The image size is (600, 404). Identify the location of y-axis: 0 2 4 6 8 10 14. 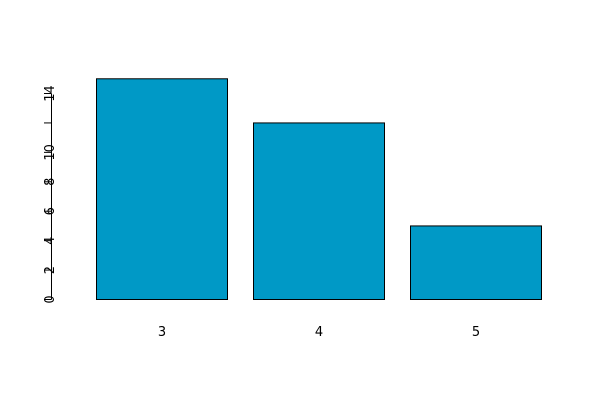
(50, 194).